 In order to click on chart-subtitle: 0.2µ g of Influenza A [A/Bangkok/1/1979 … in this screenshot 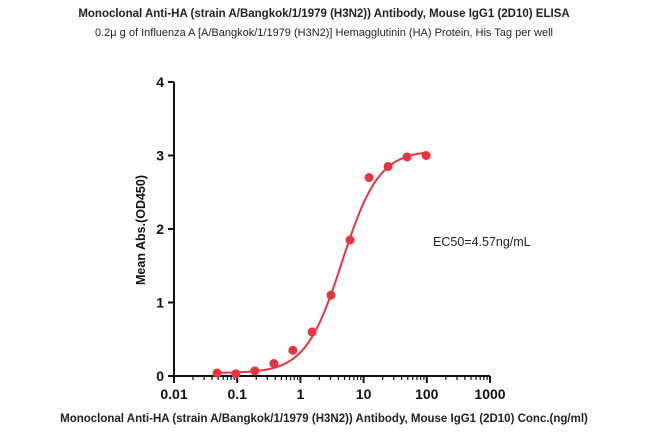, I will do `click(324, 33)`.